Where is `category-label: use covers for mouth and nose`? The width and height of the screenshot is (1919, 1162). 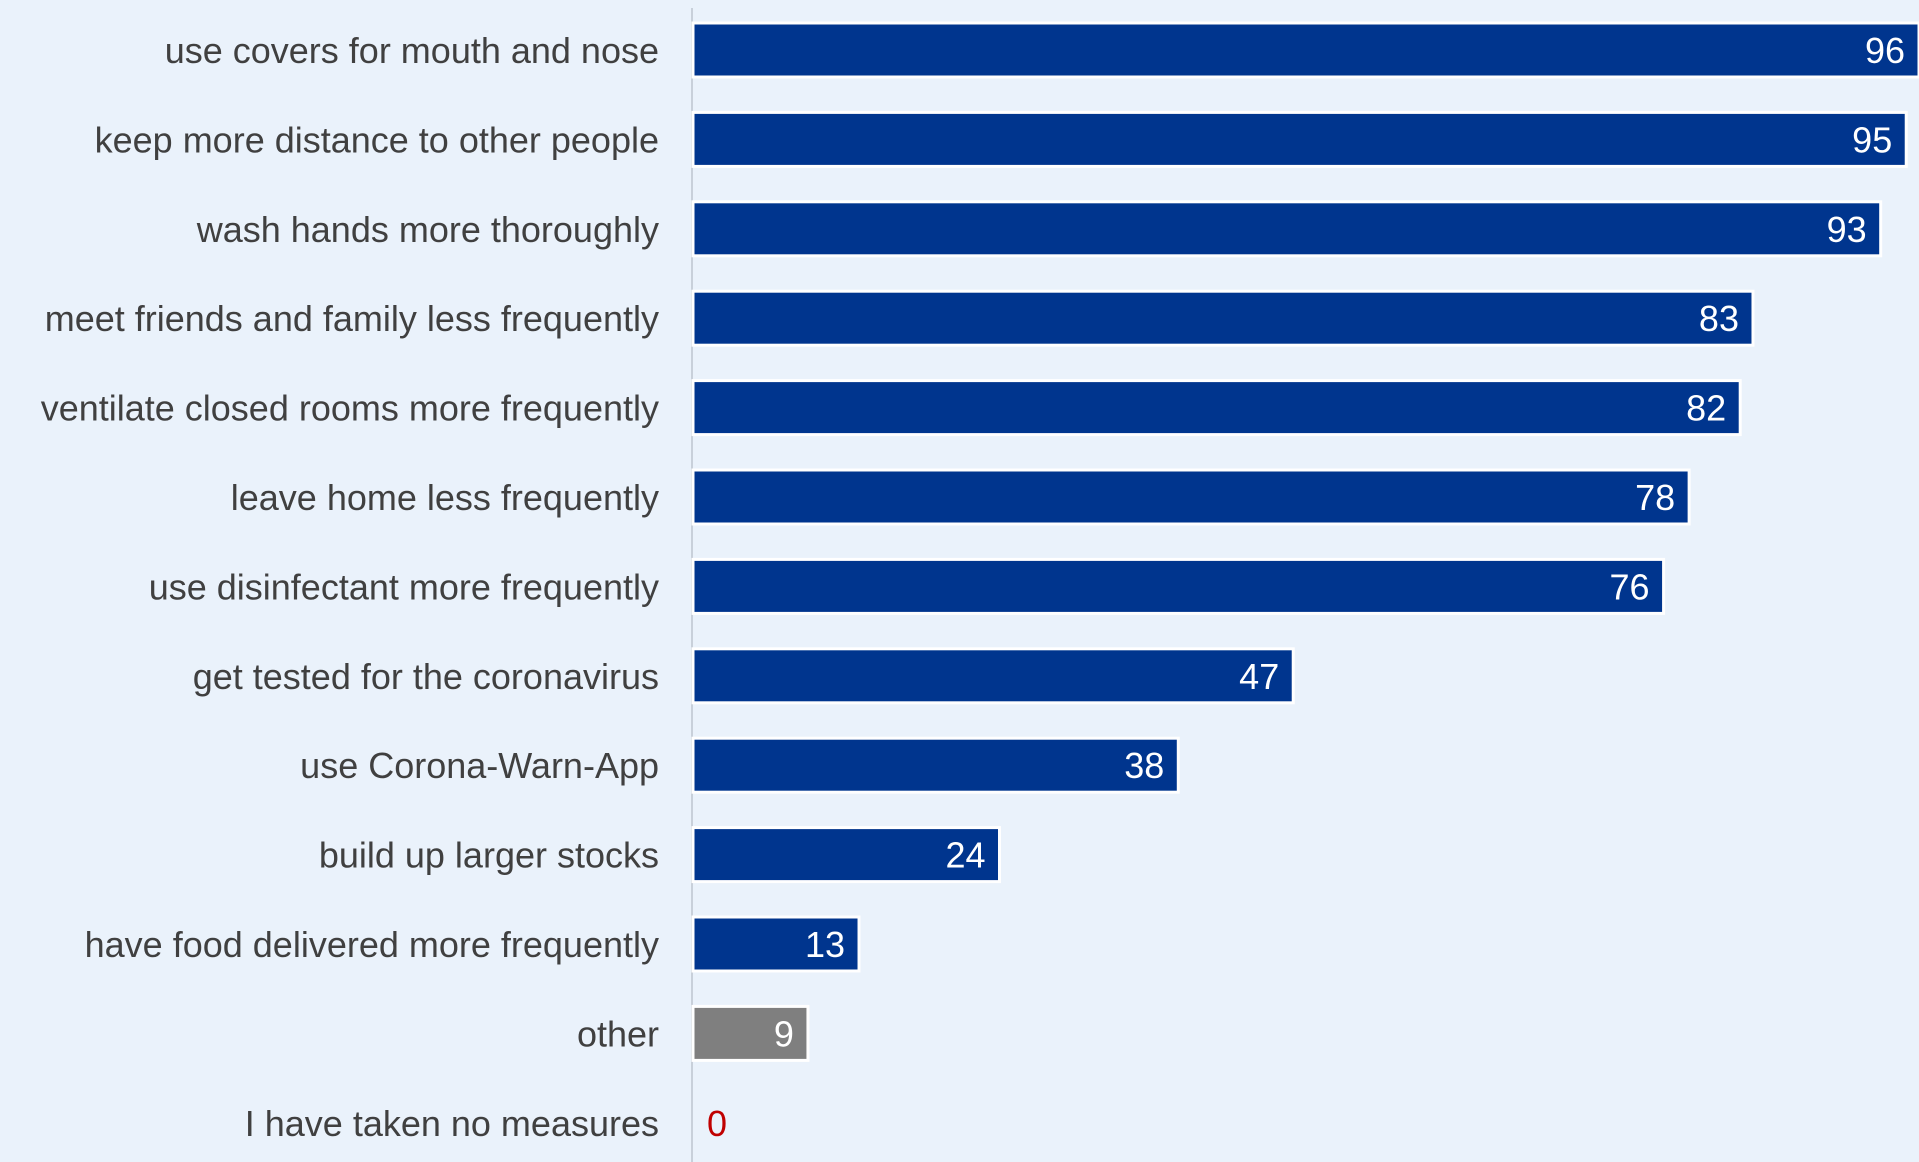 category-label: use covers for mouth and nose is located at coordinates (412, 50).